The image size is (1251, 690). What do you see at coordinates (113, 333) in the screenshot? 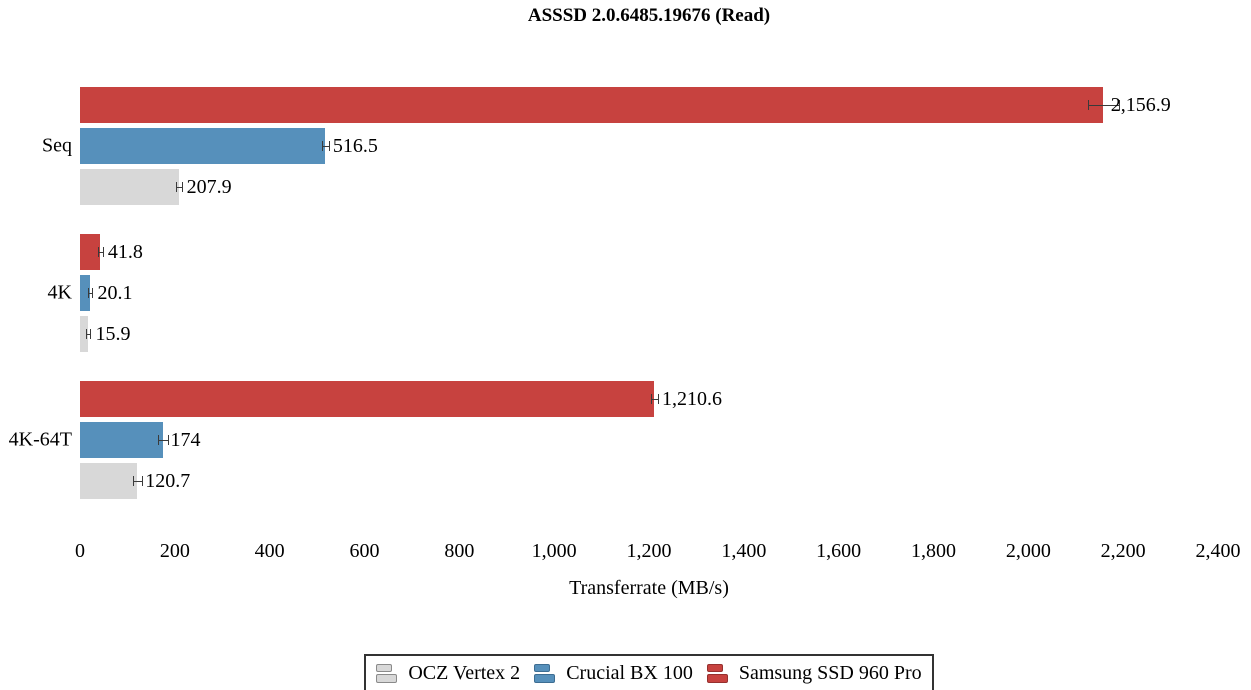
I see `value-label-4k-ocz-vertex-2: 15.9` at bounding box center [113, 333].